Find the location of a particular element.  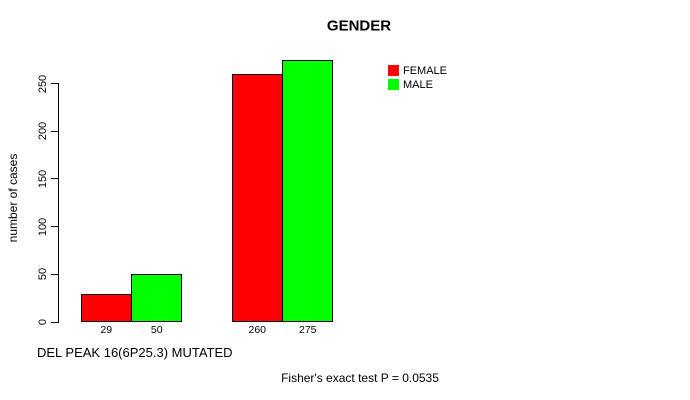

y-tick-label: 100 is located at coordinates (43, 226).